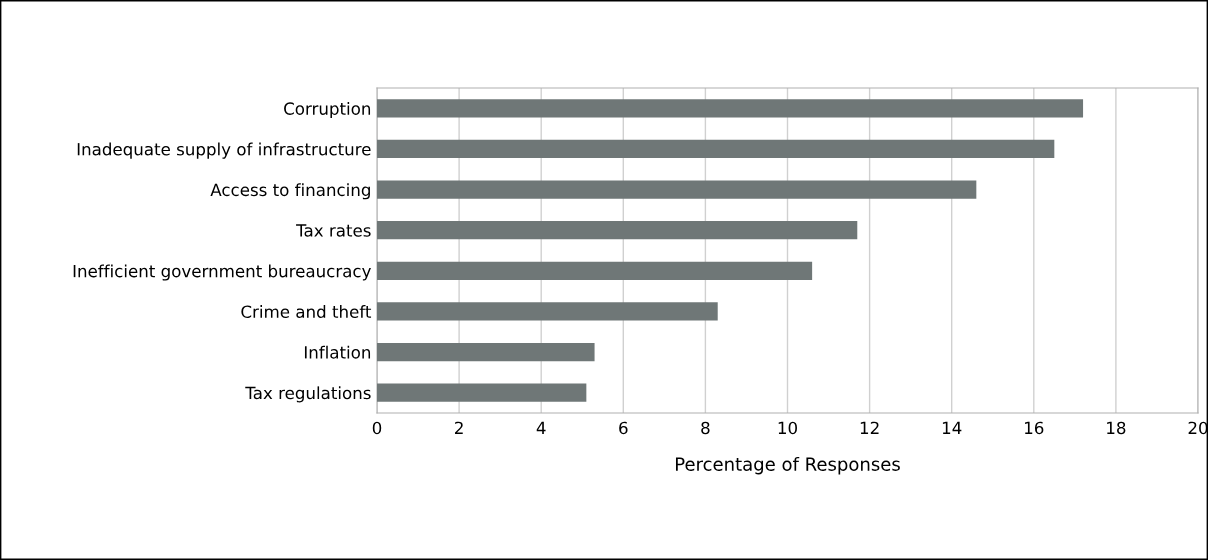  What do you see at coordinates (306, 312) in the screenshot?
I see `y-tick-label: Crime and theft` at bounding box center [306, 312].